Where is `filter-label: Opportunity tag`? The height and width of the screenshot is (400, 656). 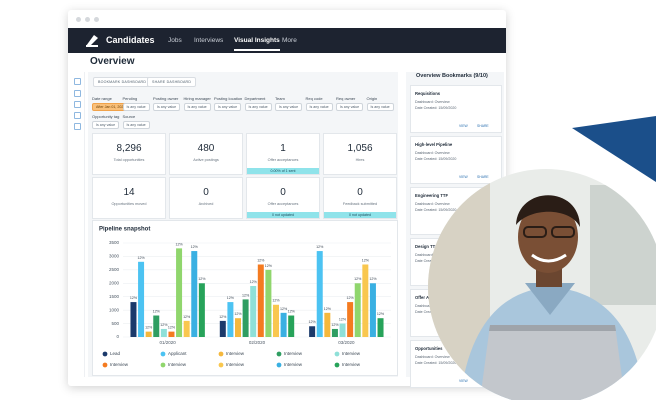 filter-label: Opportunity tag is located at coordinates (106, 116).